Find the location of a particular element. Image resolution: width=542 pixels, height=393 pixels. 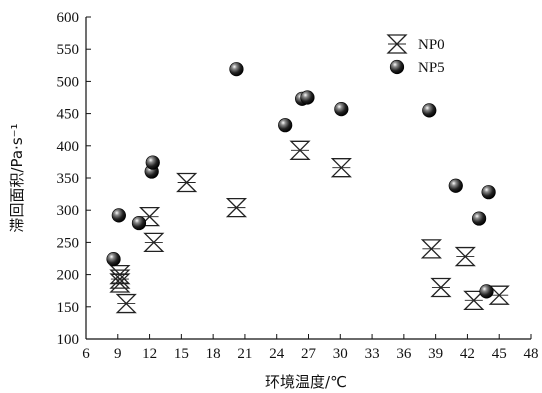

legend-cross-icon is located at coordinates (397, 44).